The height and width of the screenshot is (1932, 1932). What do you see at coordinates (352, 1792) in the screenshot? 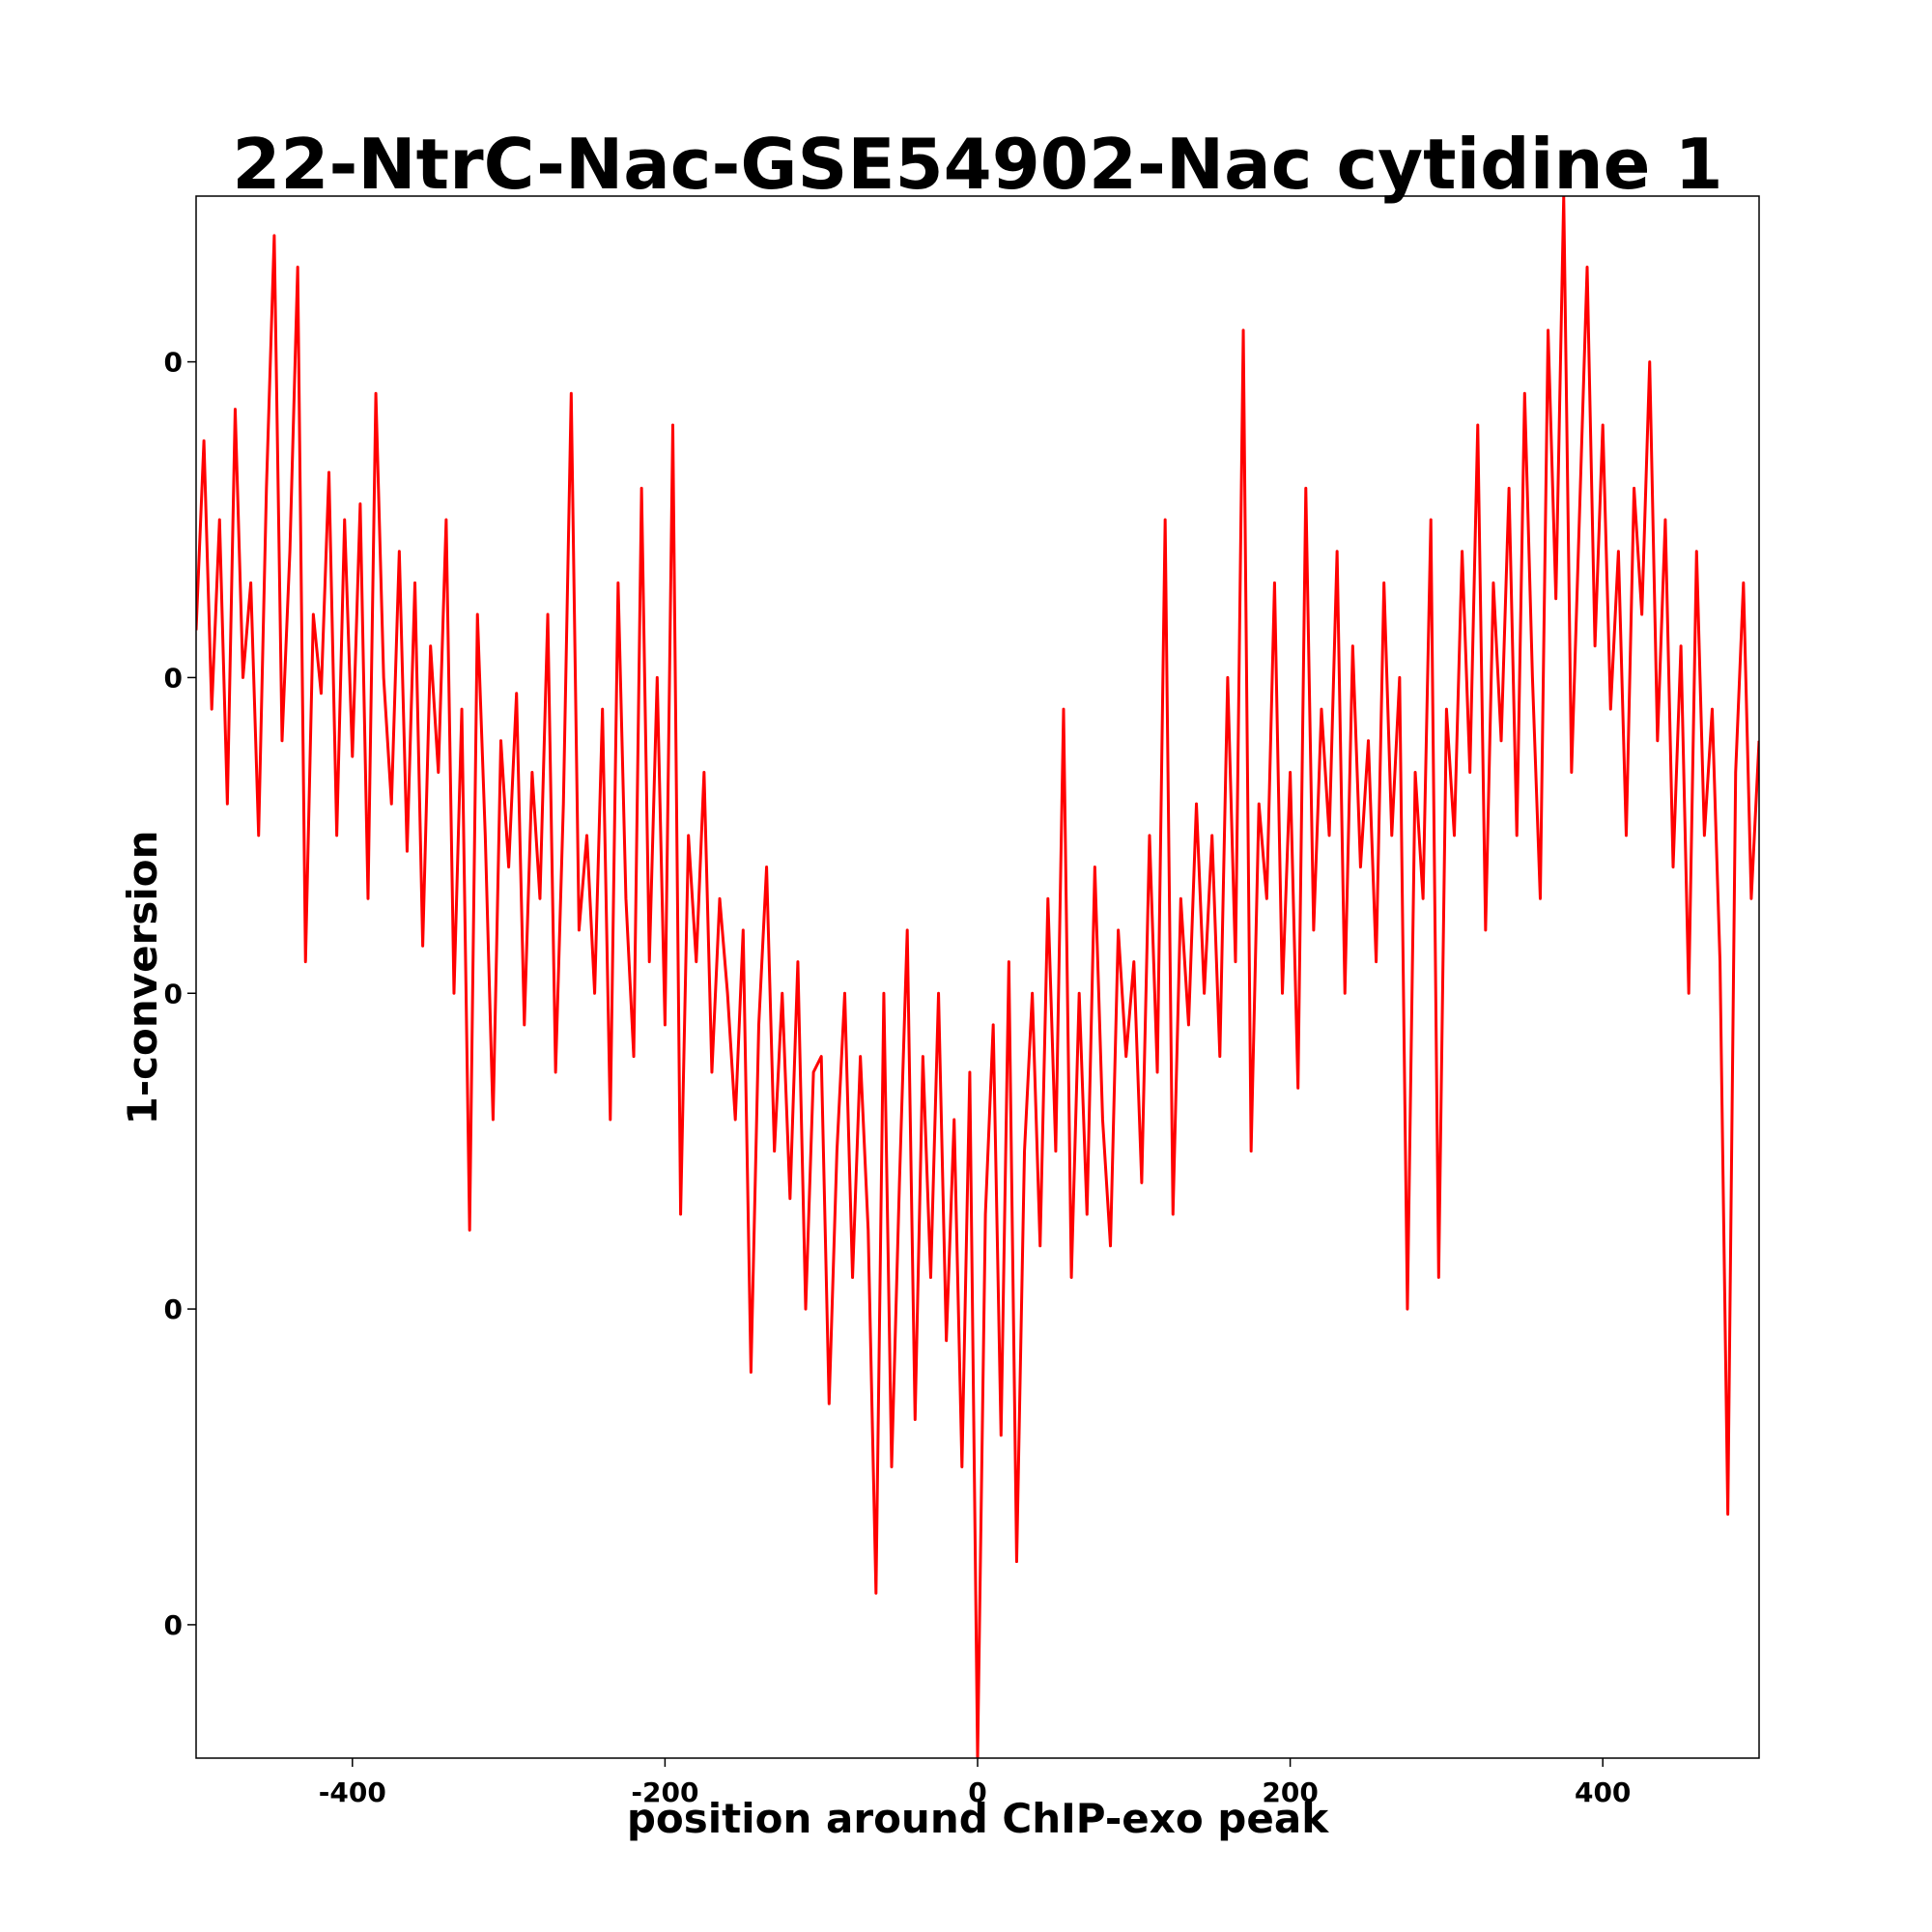
I see `x-tick-label: -400` at bounding box center [352, 1792].